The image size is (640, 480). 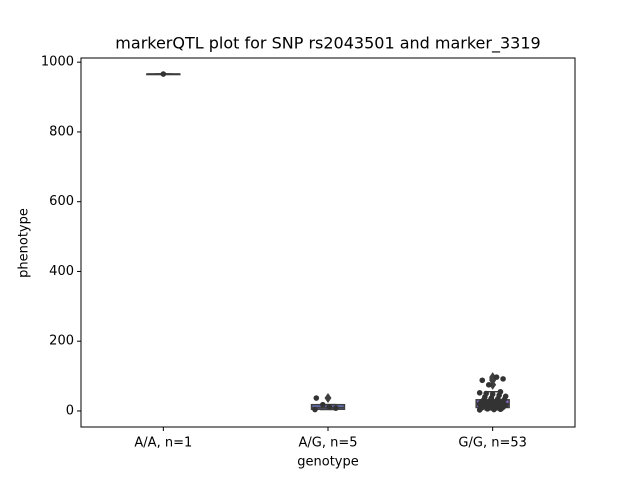 I want to click on y-tick-label: 600, so click(x=61, y=201).